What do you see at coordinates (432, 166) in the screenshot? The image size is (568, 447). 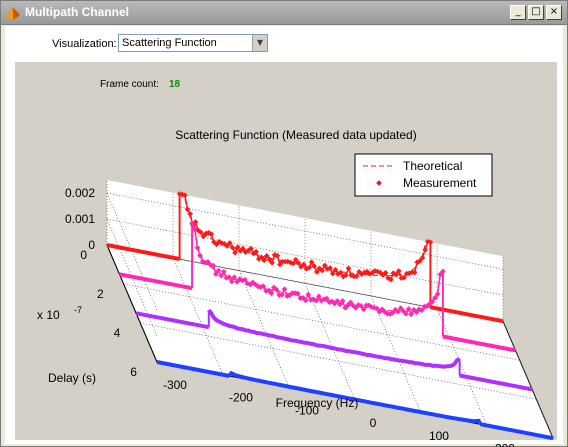 I see `legend-entry-label: Theoretical` at bounding box center [432, 166].